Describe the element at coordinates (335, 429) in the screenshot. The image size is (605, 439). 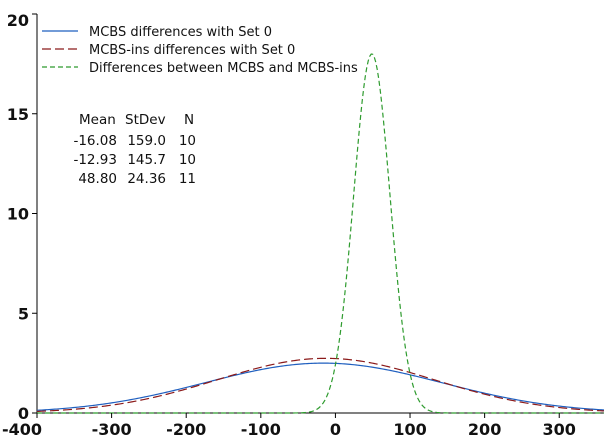
I see `x-tick-label: 0` at that location.